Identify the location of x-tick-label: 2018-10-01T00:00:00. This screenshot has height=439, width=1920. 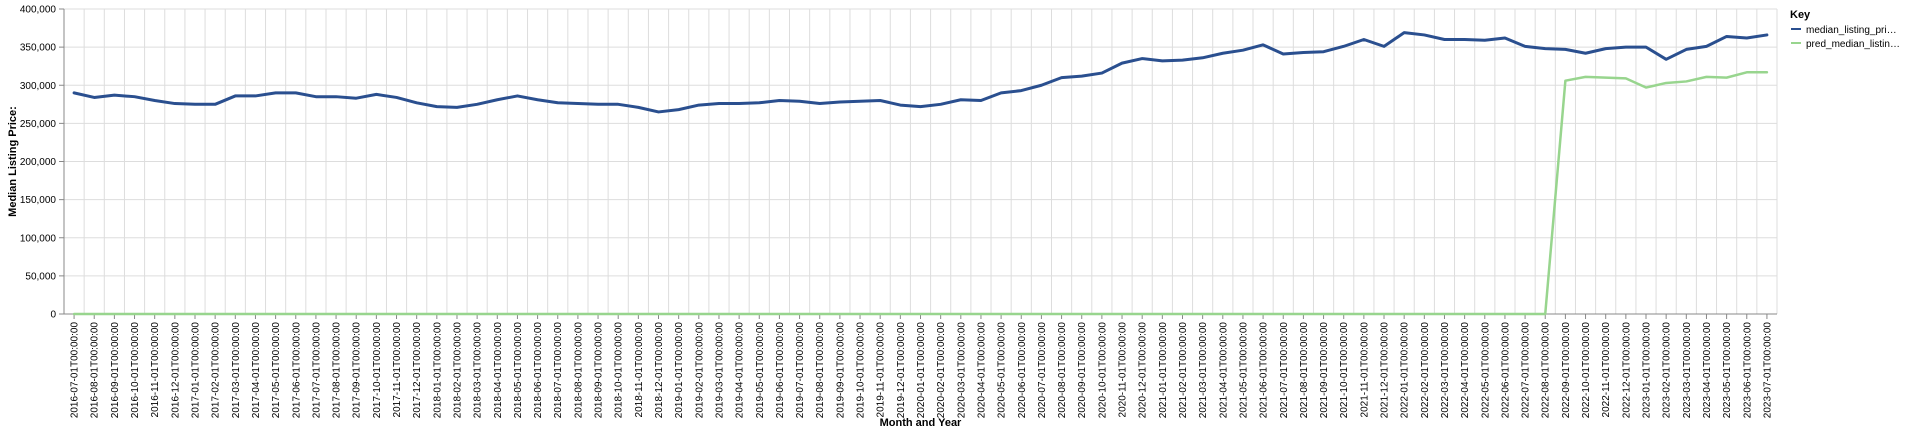
(619, 370).